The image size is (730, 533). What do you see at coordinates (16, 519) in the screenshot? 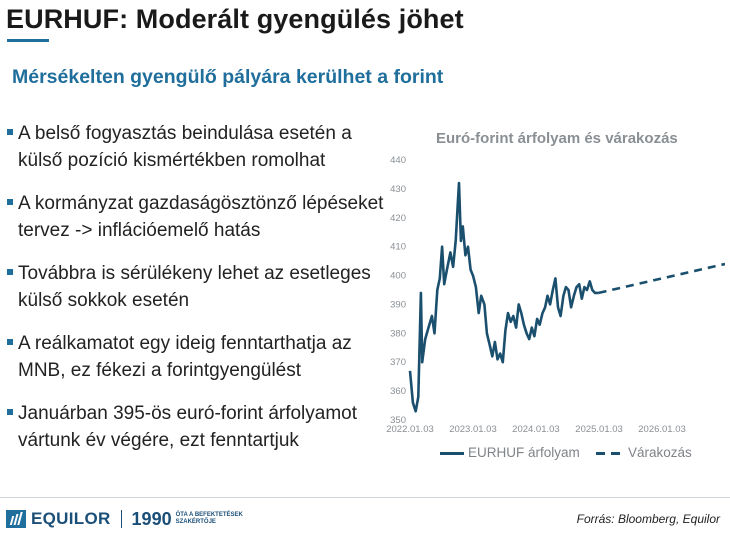
I see `equilor-mark-icon` at bounding box center [16, 519].